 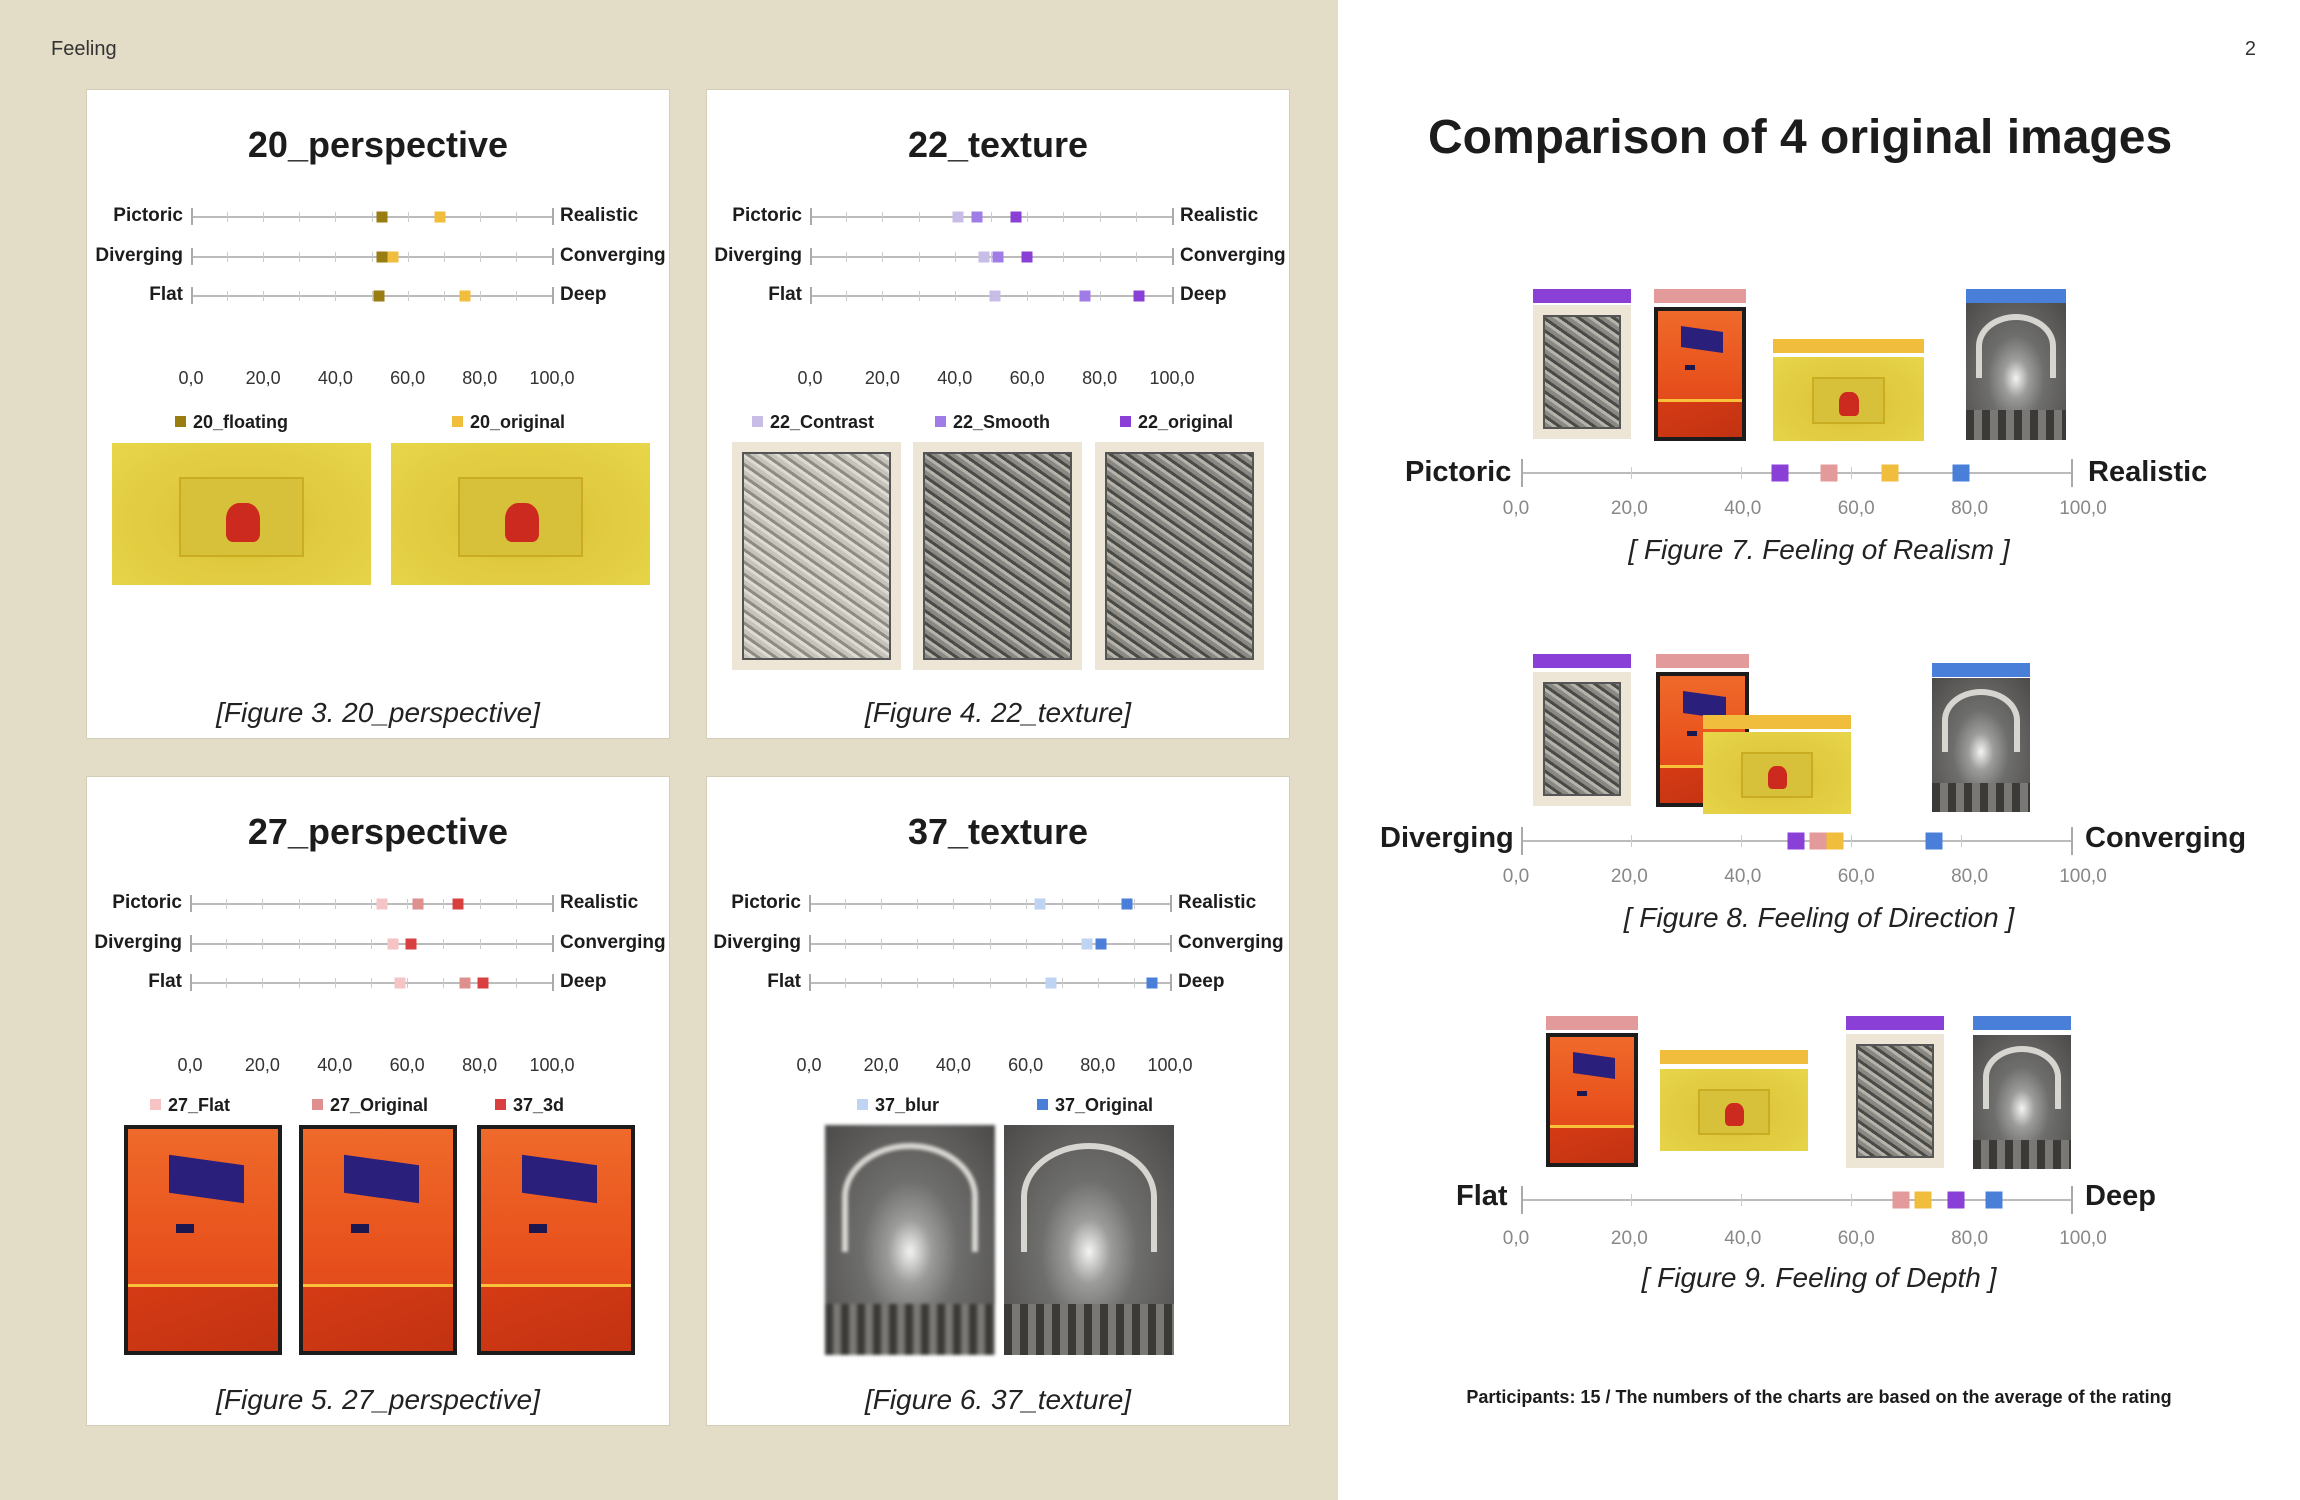 What do you see at coordinates (1104, 1105) in the screenshot?
I see `legend-label: 37_Original` at bounding box center [1104, 1105].